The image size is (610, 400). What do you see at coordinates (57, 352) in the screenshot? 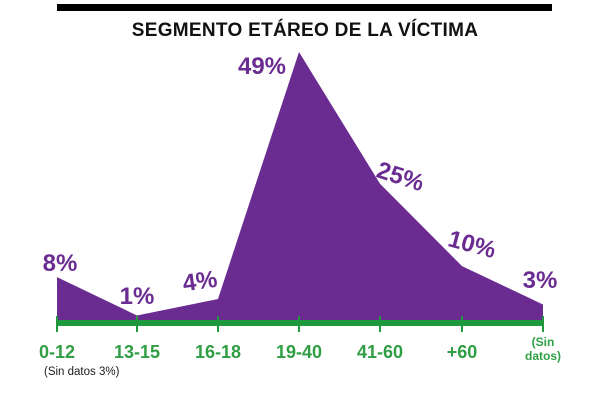
I see `x-tick-label-1: 0-12` at bounding box center [57, 352].